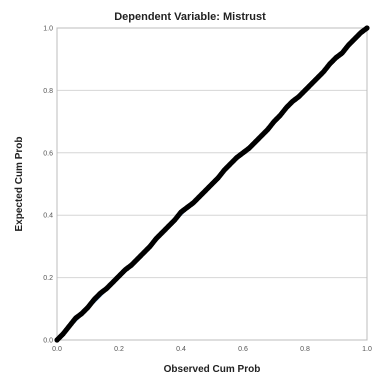  What do you see at coordinates (19, 183) in the screenshot?
I see `y-axis-label: Expected Cum Prob` at bounding box center [19, 183].